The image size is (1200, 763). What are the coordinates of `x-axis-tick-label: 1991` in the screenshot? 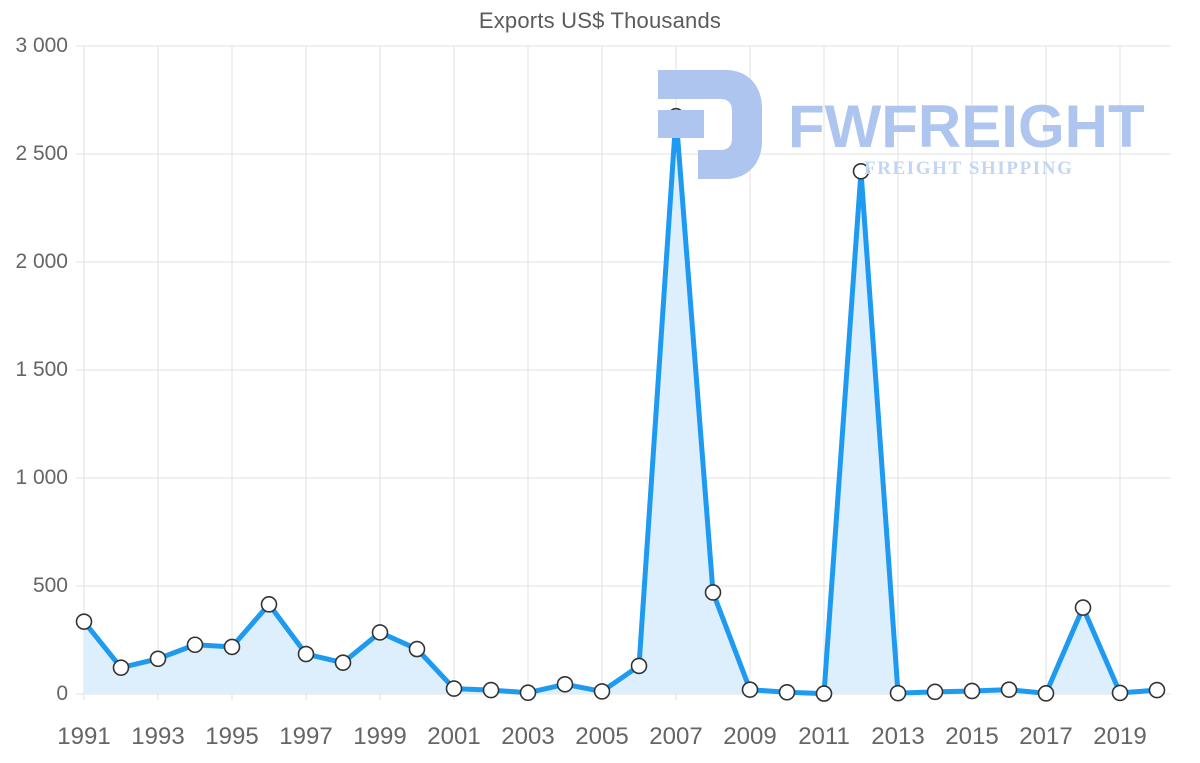 It's located at (84, 736).